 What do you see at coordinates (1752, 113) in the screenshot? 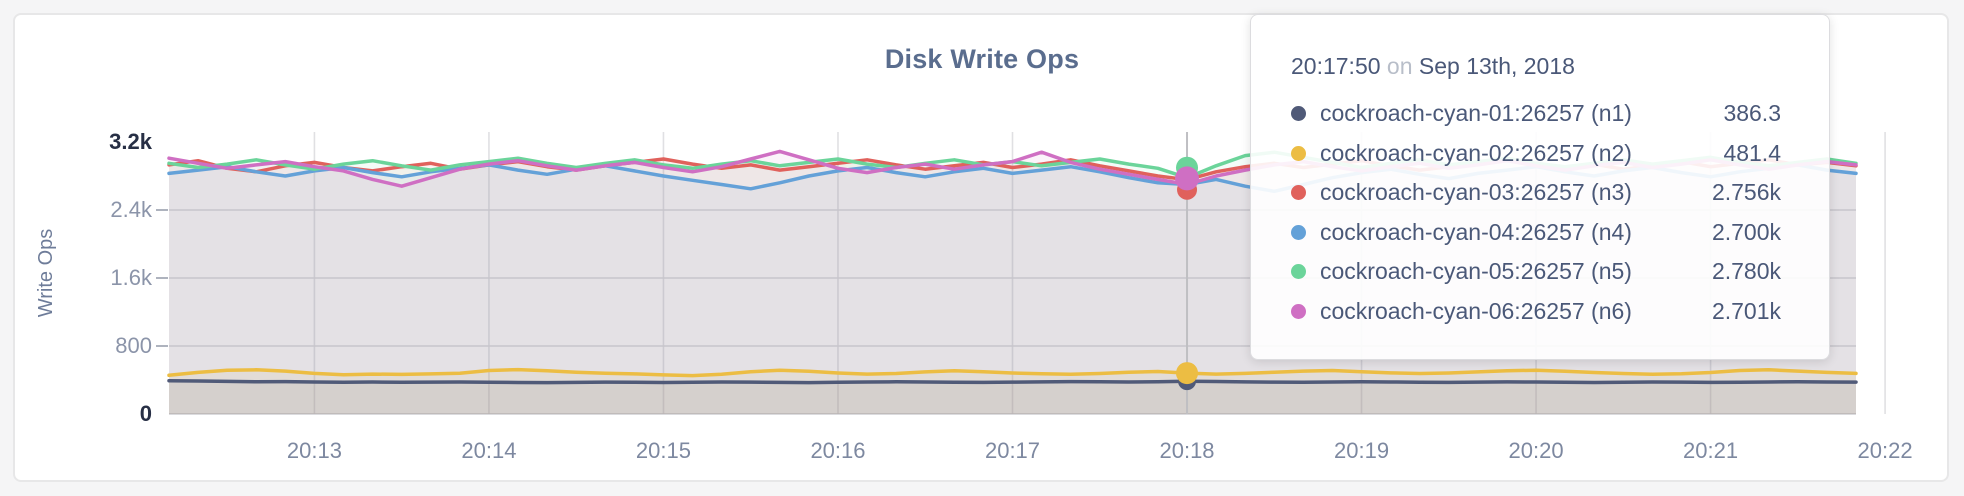
I see `series-value: 386.3` at bounding box center [1752, 113].